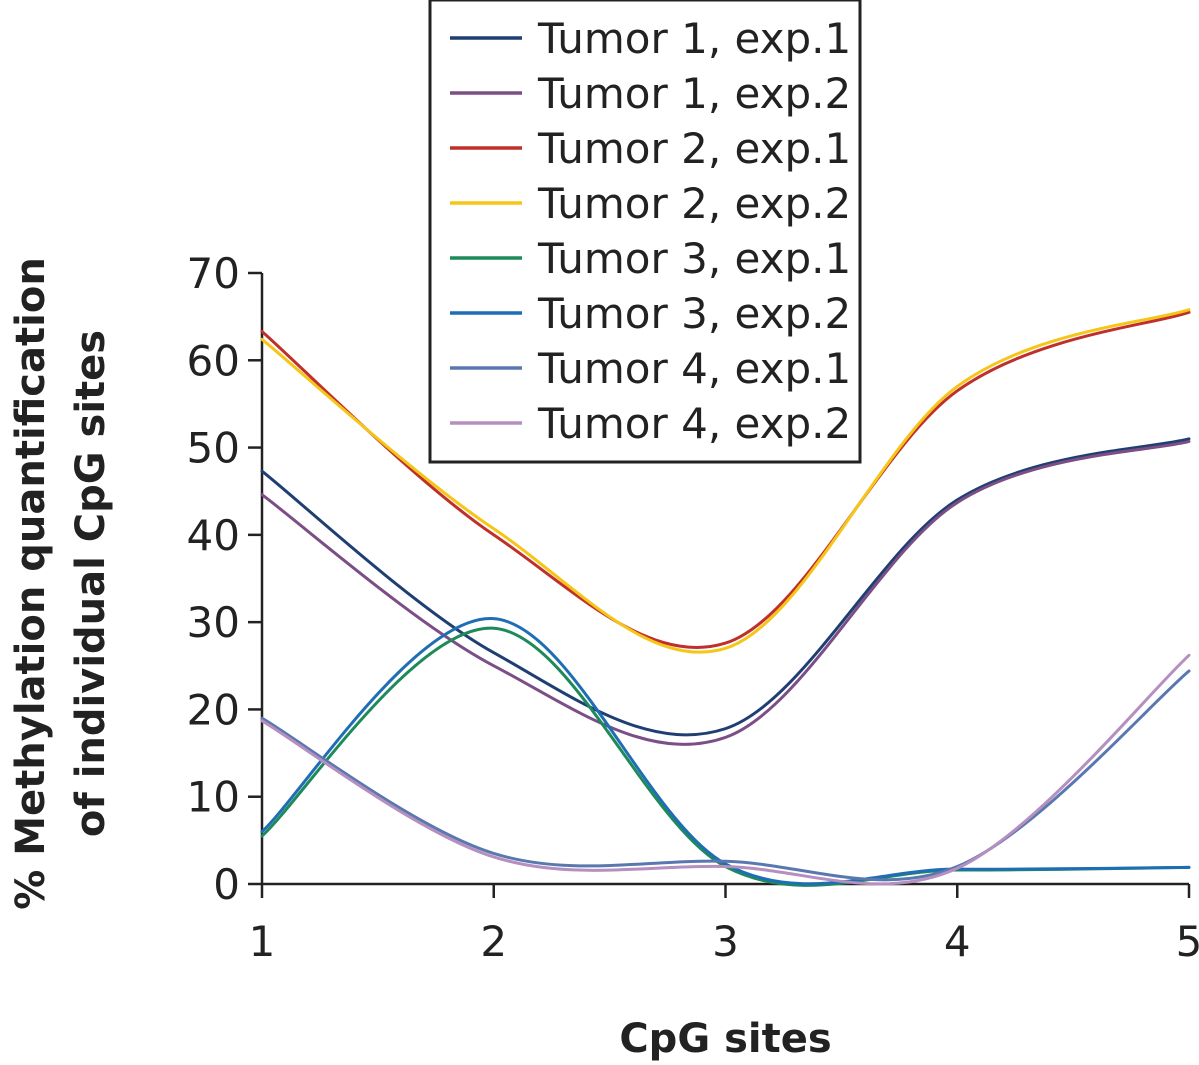 The image size is (1199, 1065). I want to click on x-tick-label: 5, so click(1187, 941).